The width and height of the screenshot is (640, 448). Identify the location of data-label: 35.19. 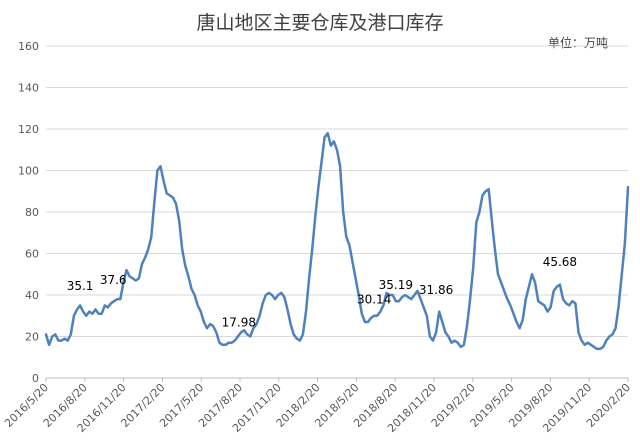
(396, 285).